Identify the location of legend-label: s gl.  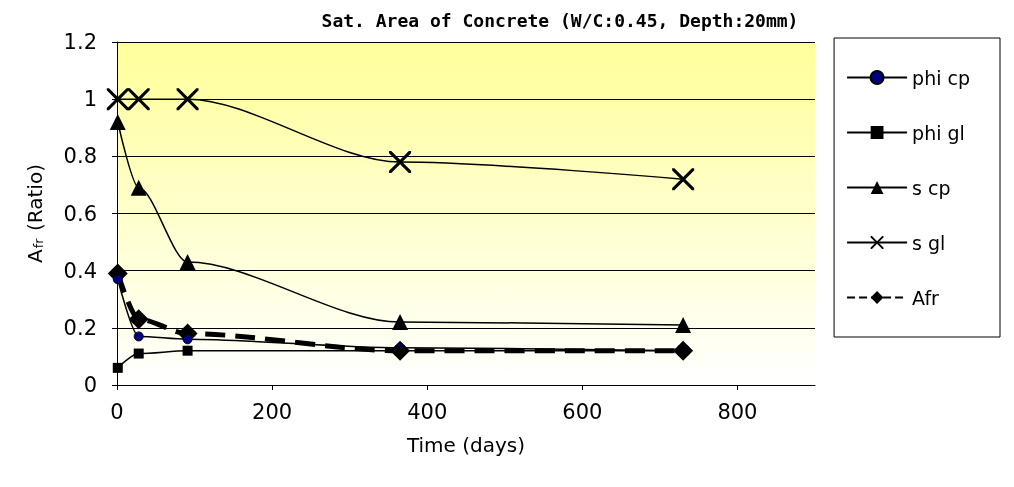
(929, 242).